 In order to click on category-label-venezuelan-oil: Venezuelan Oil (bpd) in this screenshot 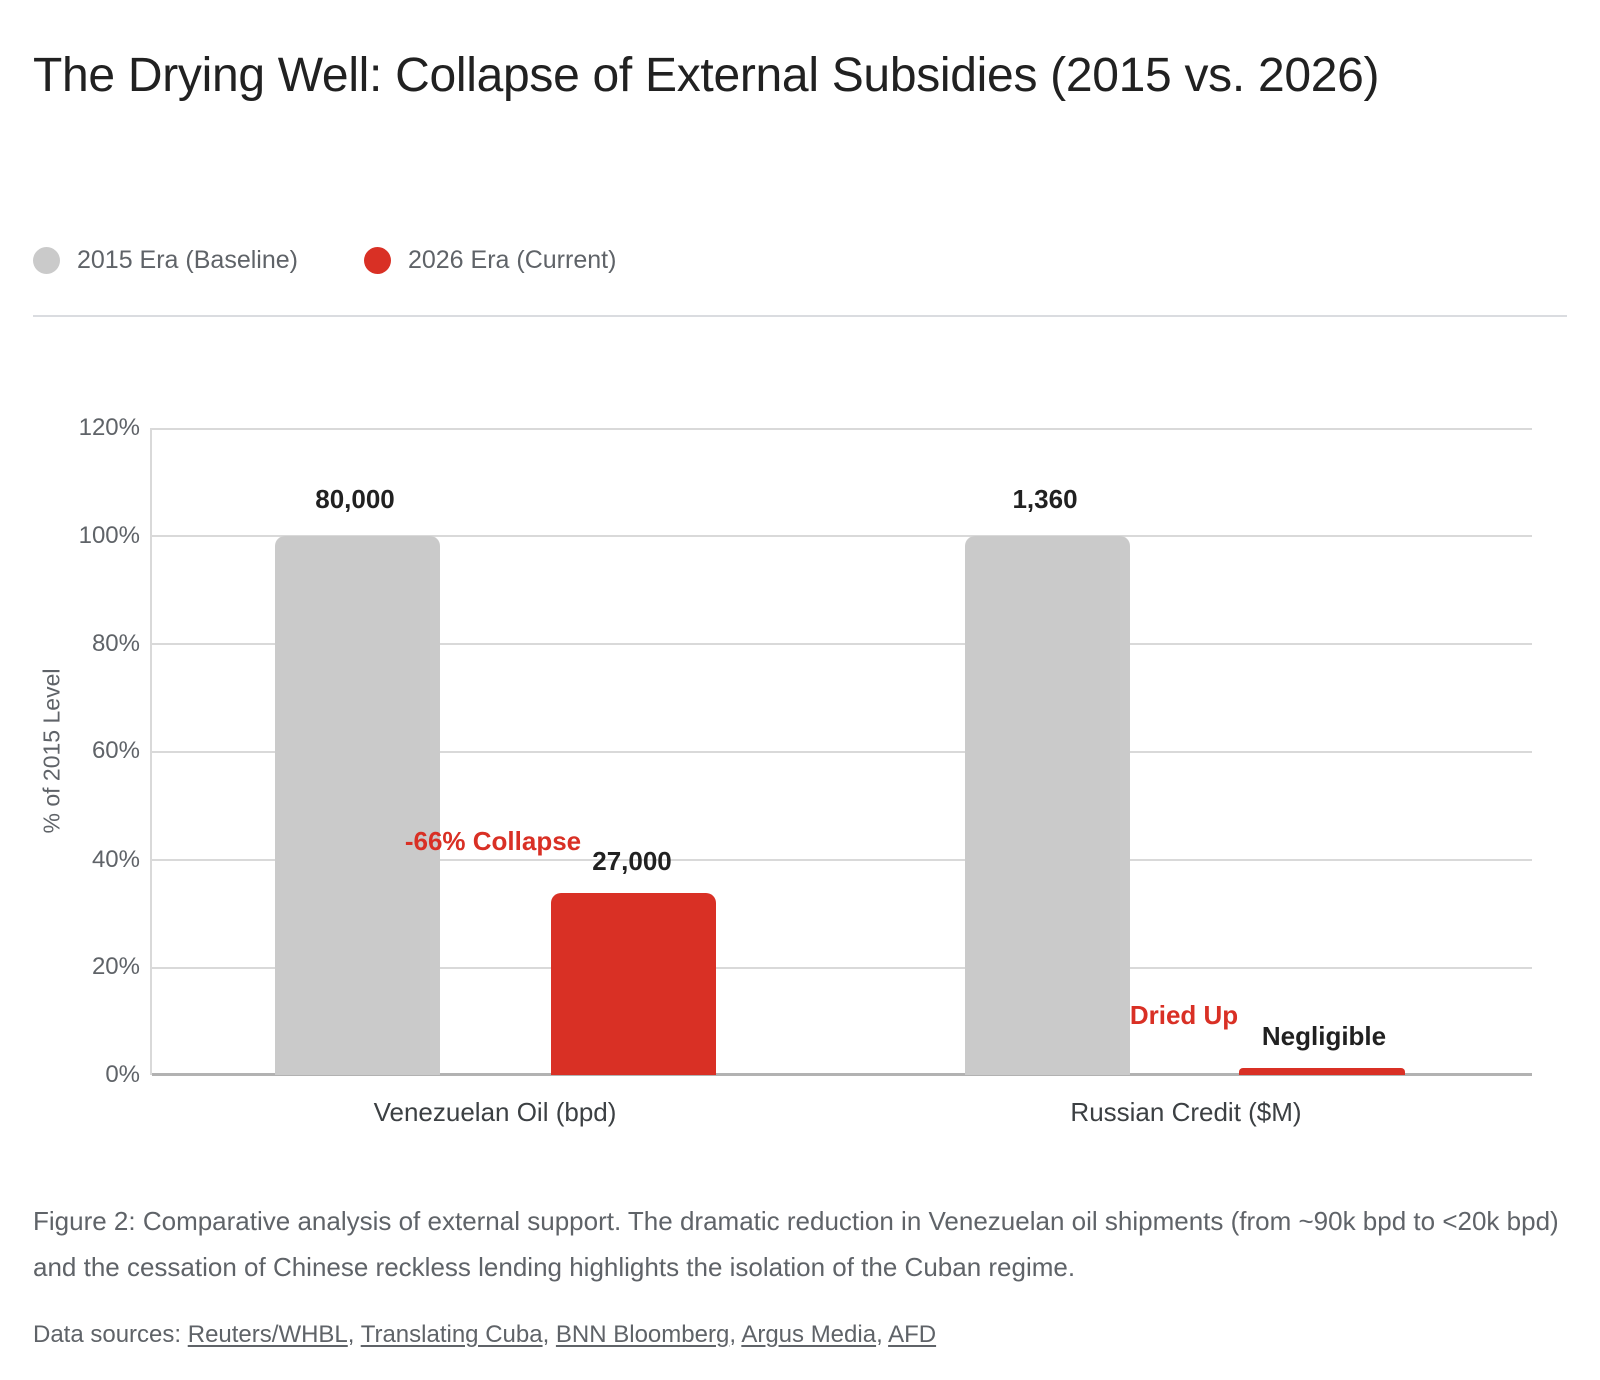, I will do `click(495, 1112)`.